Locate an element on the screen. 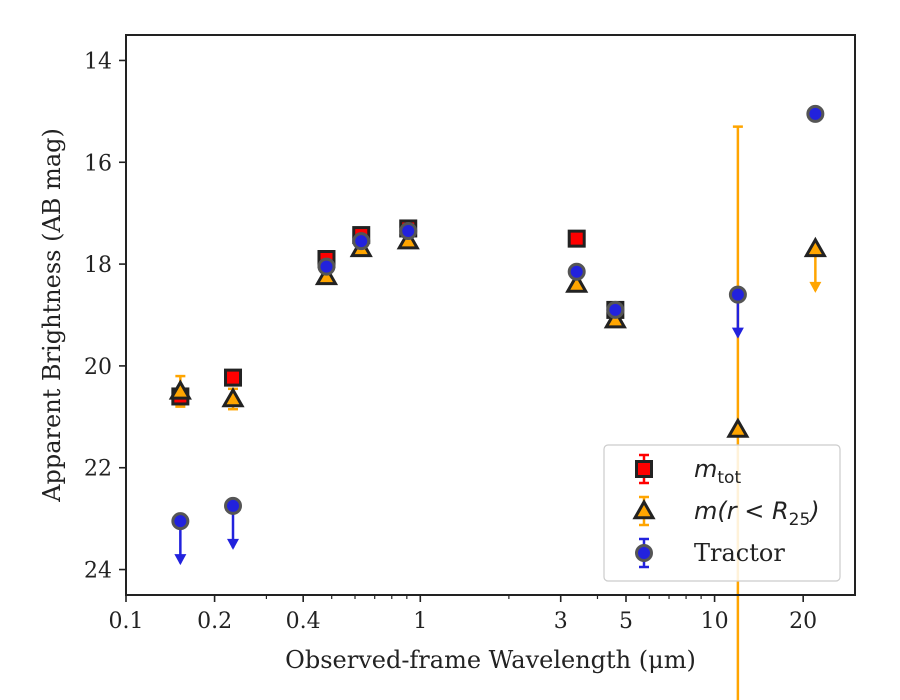 This screenshot has width=900, height=700. legend-item: m(r < R25) is located at coordinates (726, 512).